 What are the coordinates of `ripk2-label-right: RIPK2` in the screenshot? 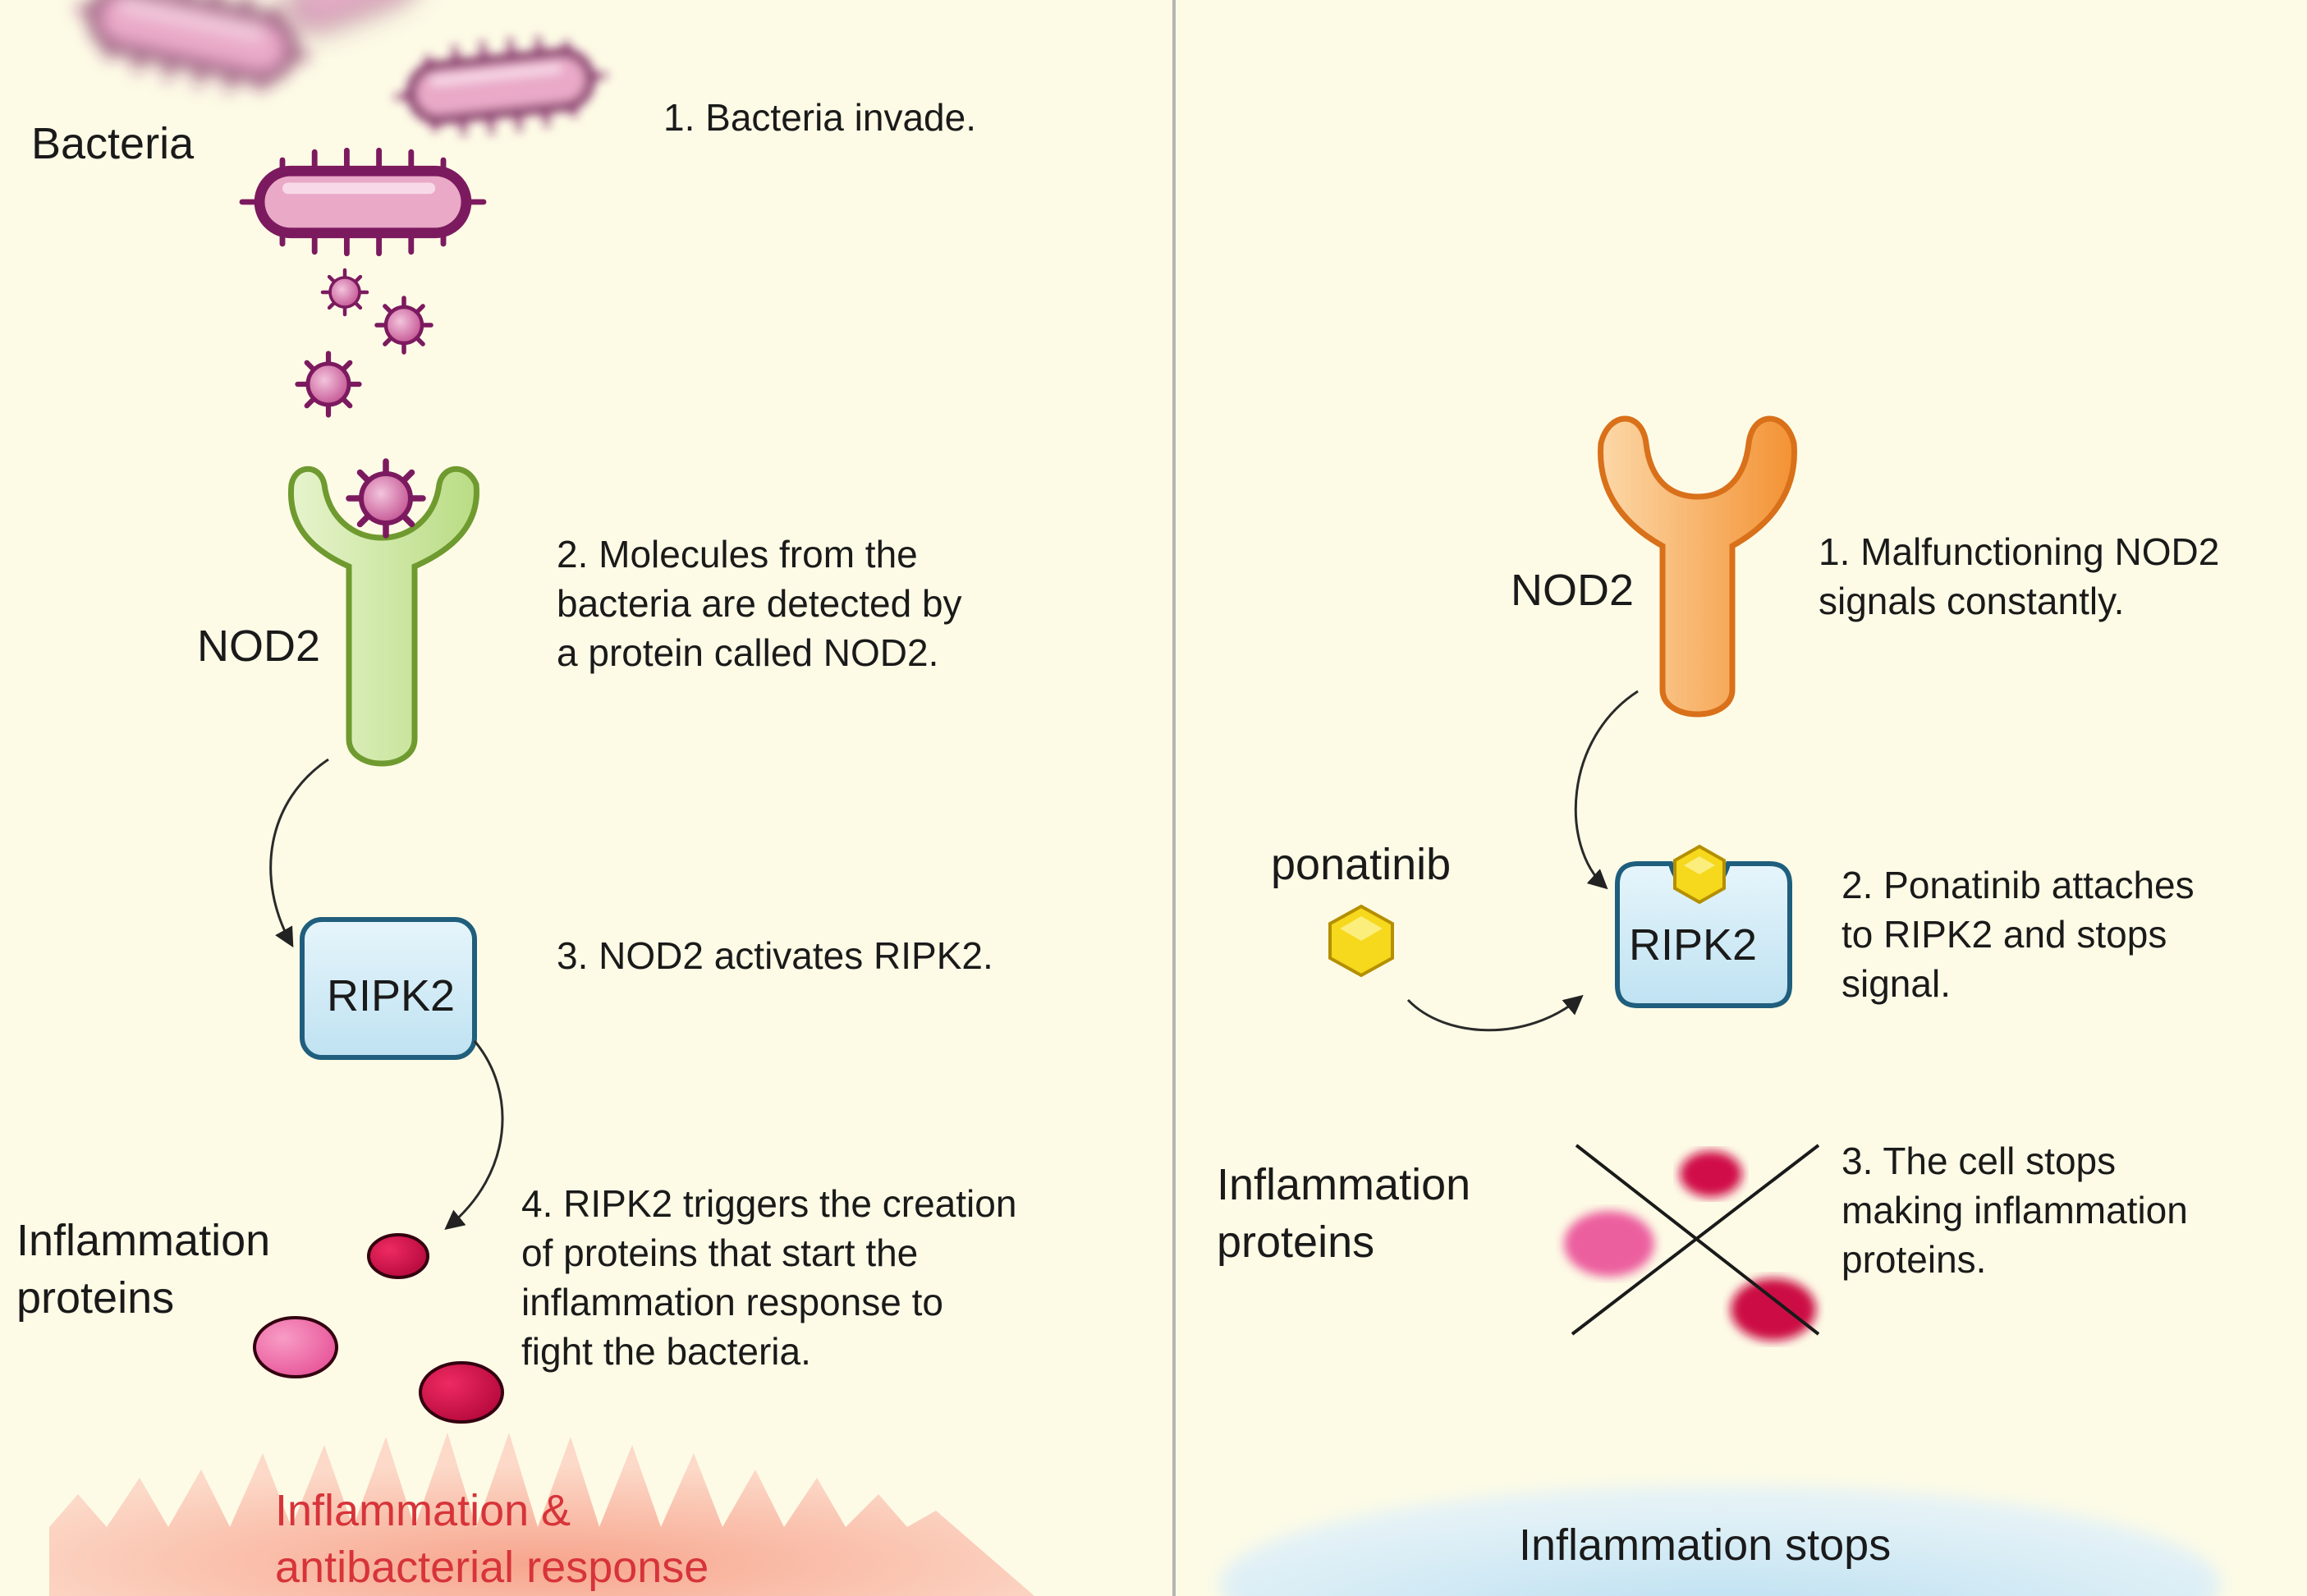 It's located at (1693, 945).